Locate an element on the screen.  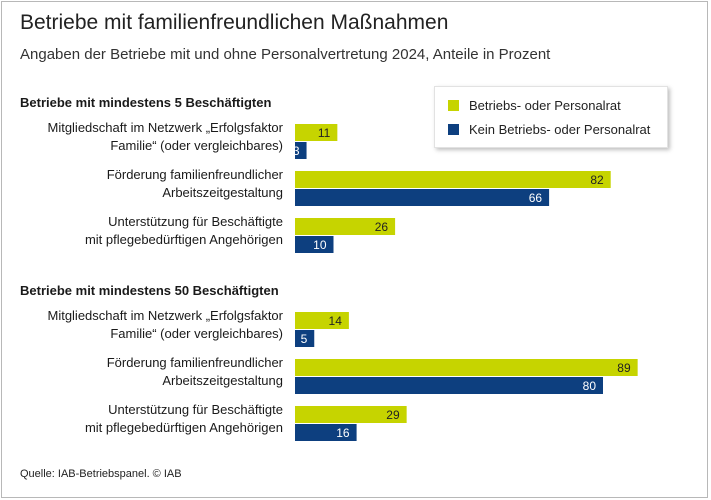
data-label: 82 is located at coordinates (597, 180).